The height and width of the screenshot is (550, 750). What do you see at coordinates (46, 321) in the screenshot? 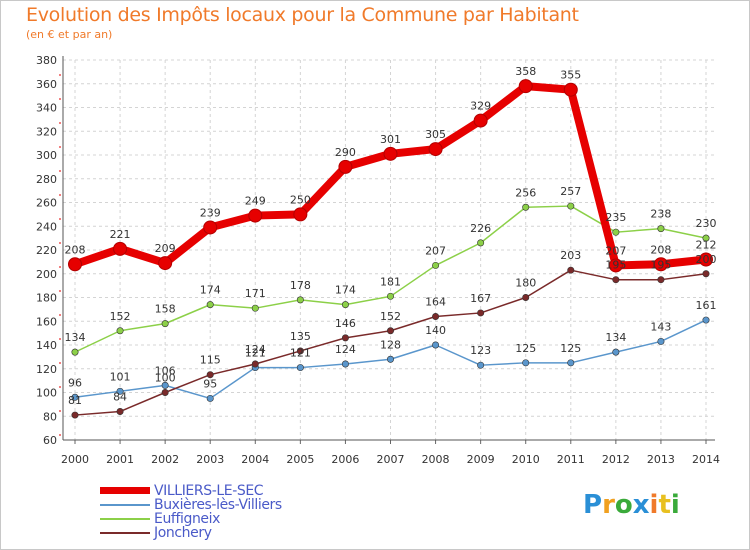
I see `y-tick-label: 160` at bounding box center [46, 321].